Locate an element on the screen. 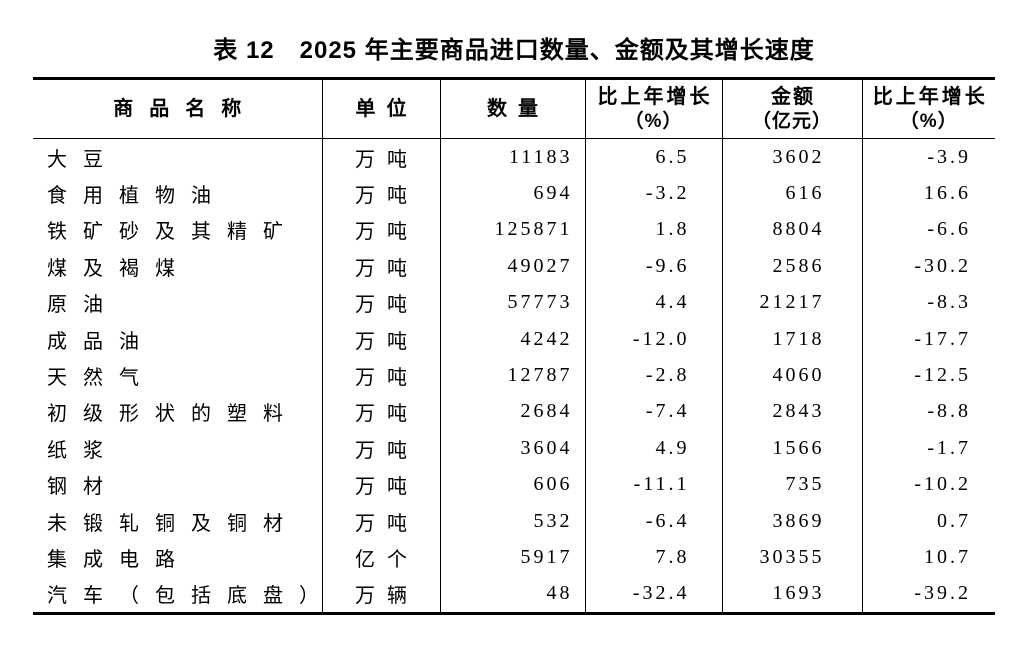 Image resolution: width=1024 pixels, height=659 pixels. quantity-cell: 125871 is located at coordinates (512, 230).